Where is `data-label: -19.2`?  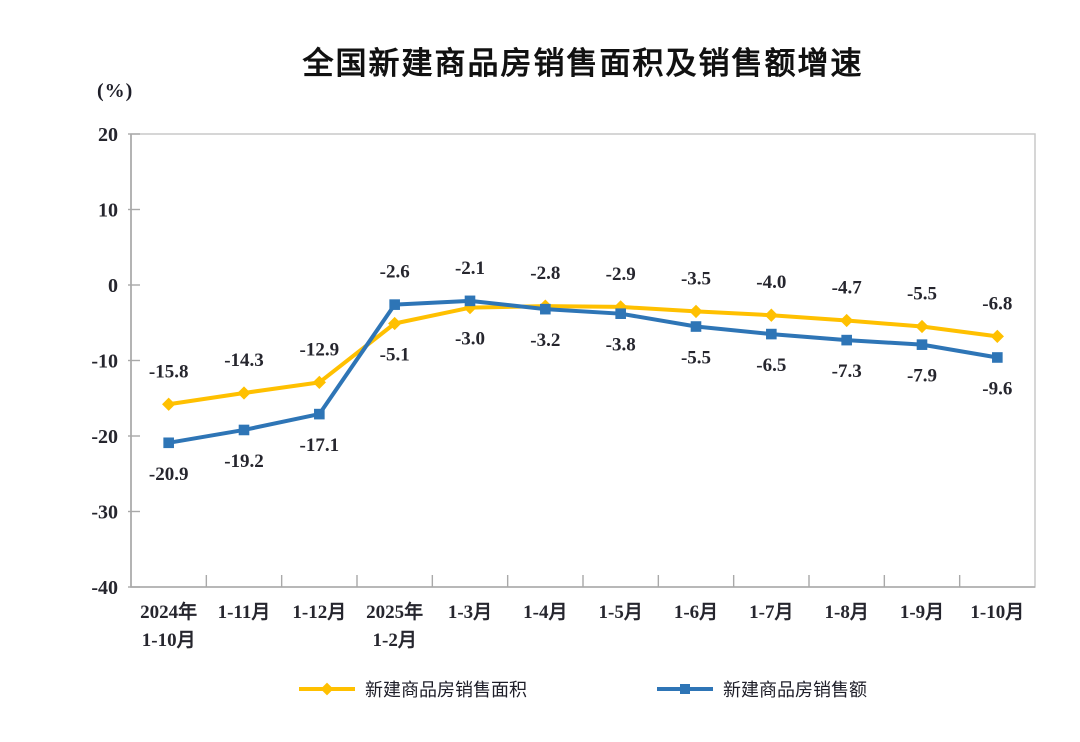
data-label: -19.2 is located at coordinates (244, 461).